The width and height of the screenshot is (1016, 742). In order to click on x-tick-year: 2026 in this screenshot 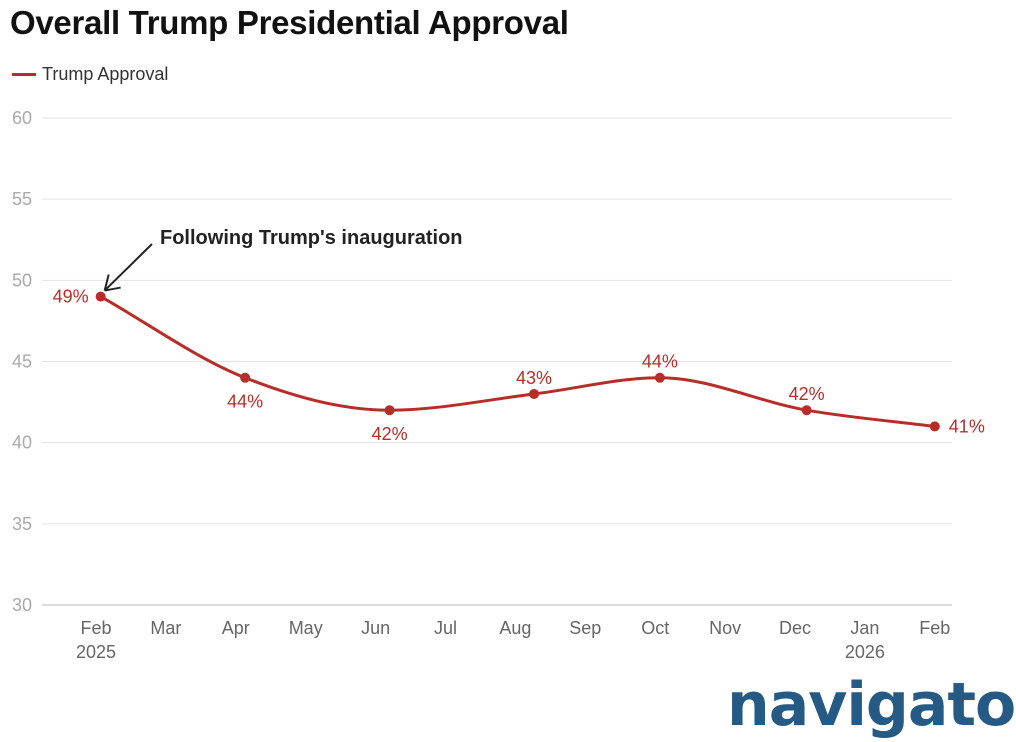, I will do `click(865, 652)`.